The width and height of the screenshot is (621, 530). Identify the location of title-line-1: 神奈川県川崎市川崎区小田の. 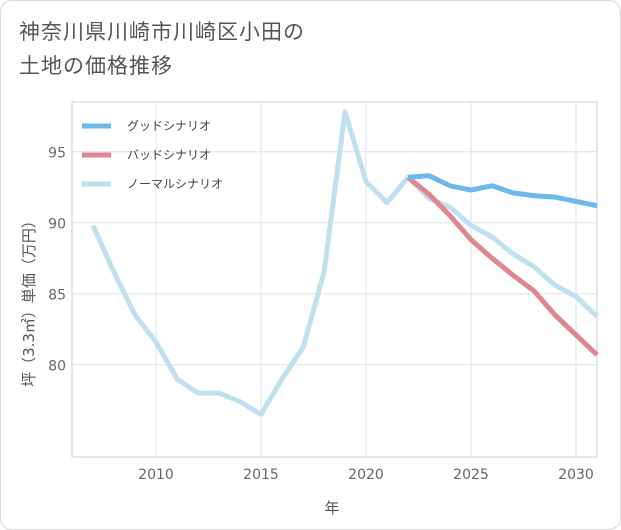
(162, 32).